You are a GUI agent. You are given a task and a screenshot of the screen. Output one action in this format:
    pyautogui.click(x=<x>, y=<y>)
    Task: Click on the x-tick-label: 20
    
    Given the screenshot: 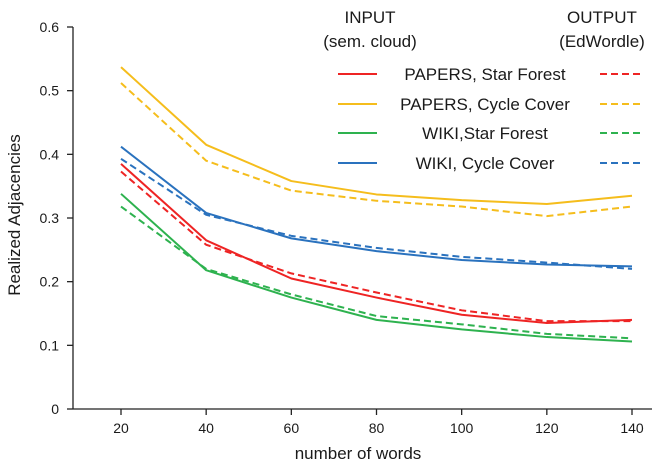 What is the action you would take?
    pyautogui.click(x=121, y=428)
    